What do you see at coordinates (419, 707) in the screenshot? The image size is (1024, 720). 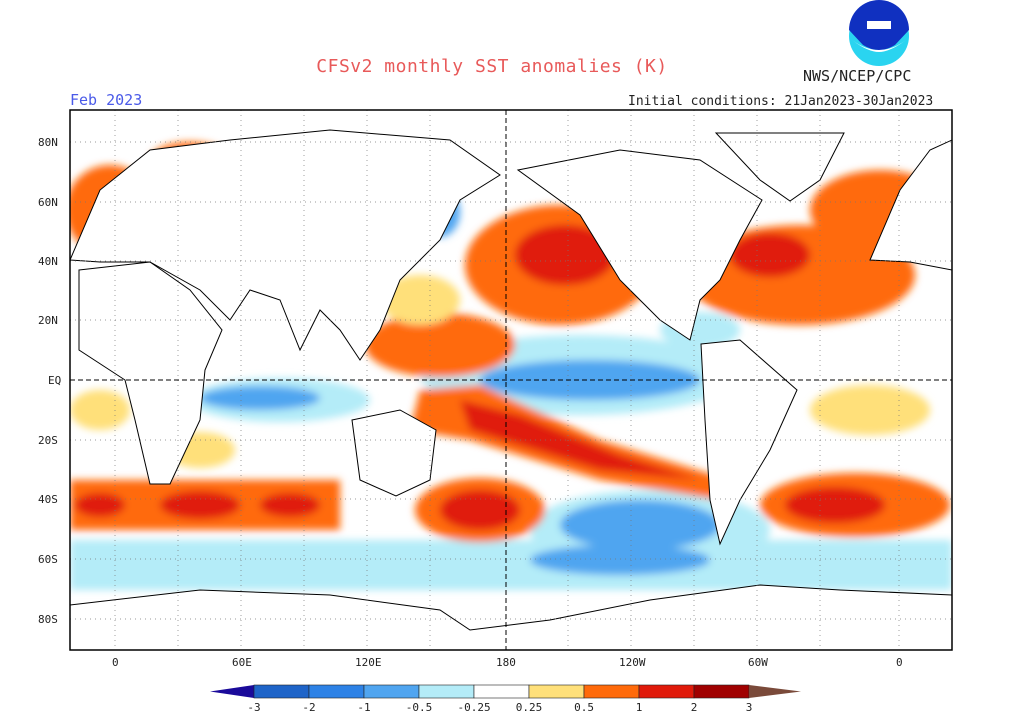 I see `colorbar-label: -0.5` at bounding box center [419, 707].